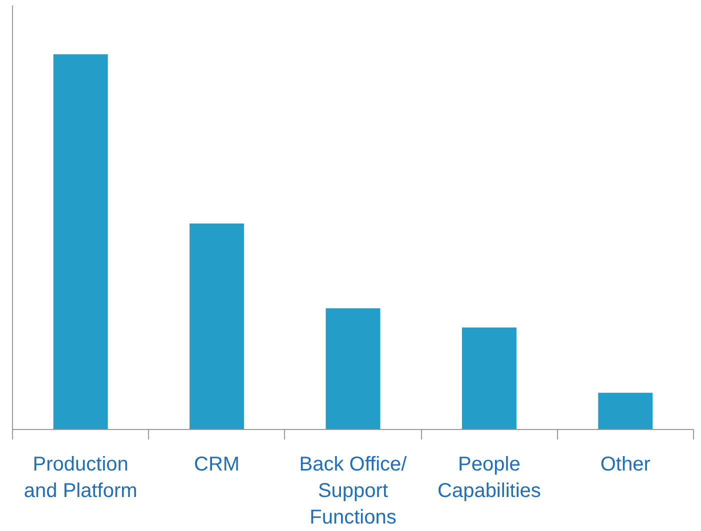 This screenshot has height=531, width=701. Describe the element at coordinates (489, 478) in the screenshot. I see `x-tick-label: People Capabilities` at that location.